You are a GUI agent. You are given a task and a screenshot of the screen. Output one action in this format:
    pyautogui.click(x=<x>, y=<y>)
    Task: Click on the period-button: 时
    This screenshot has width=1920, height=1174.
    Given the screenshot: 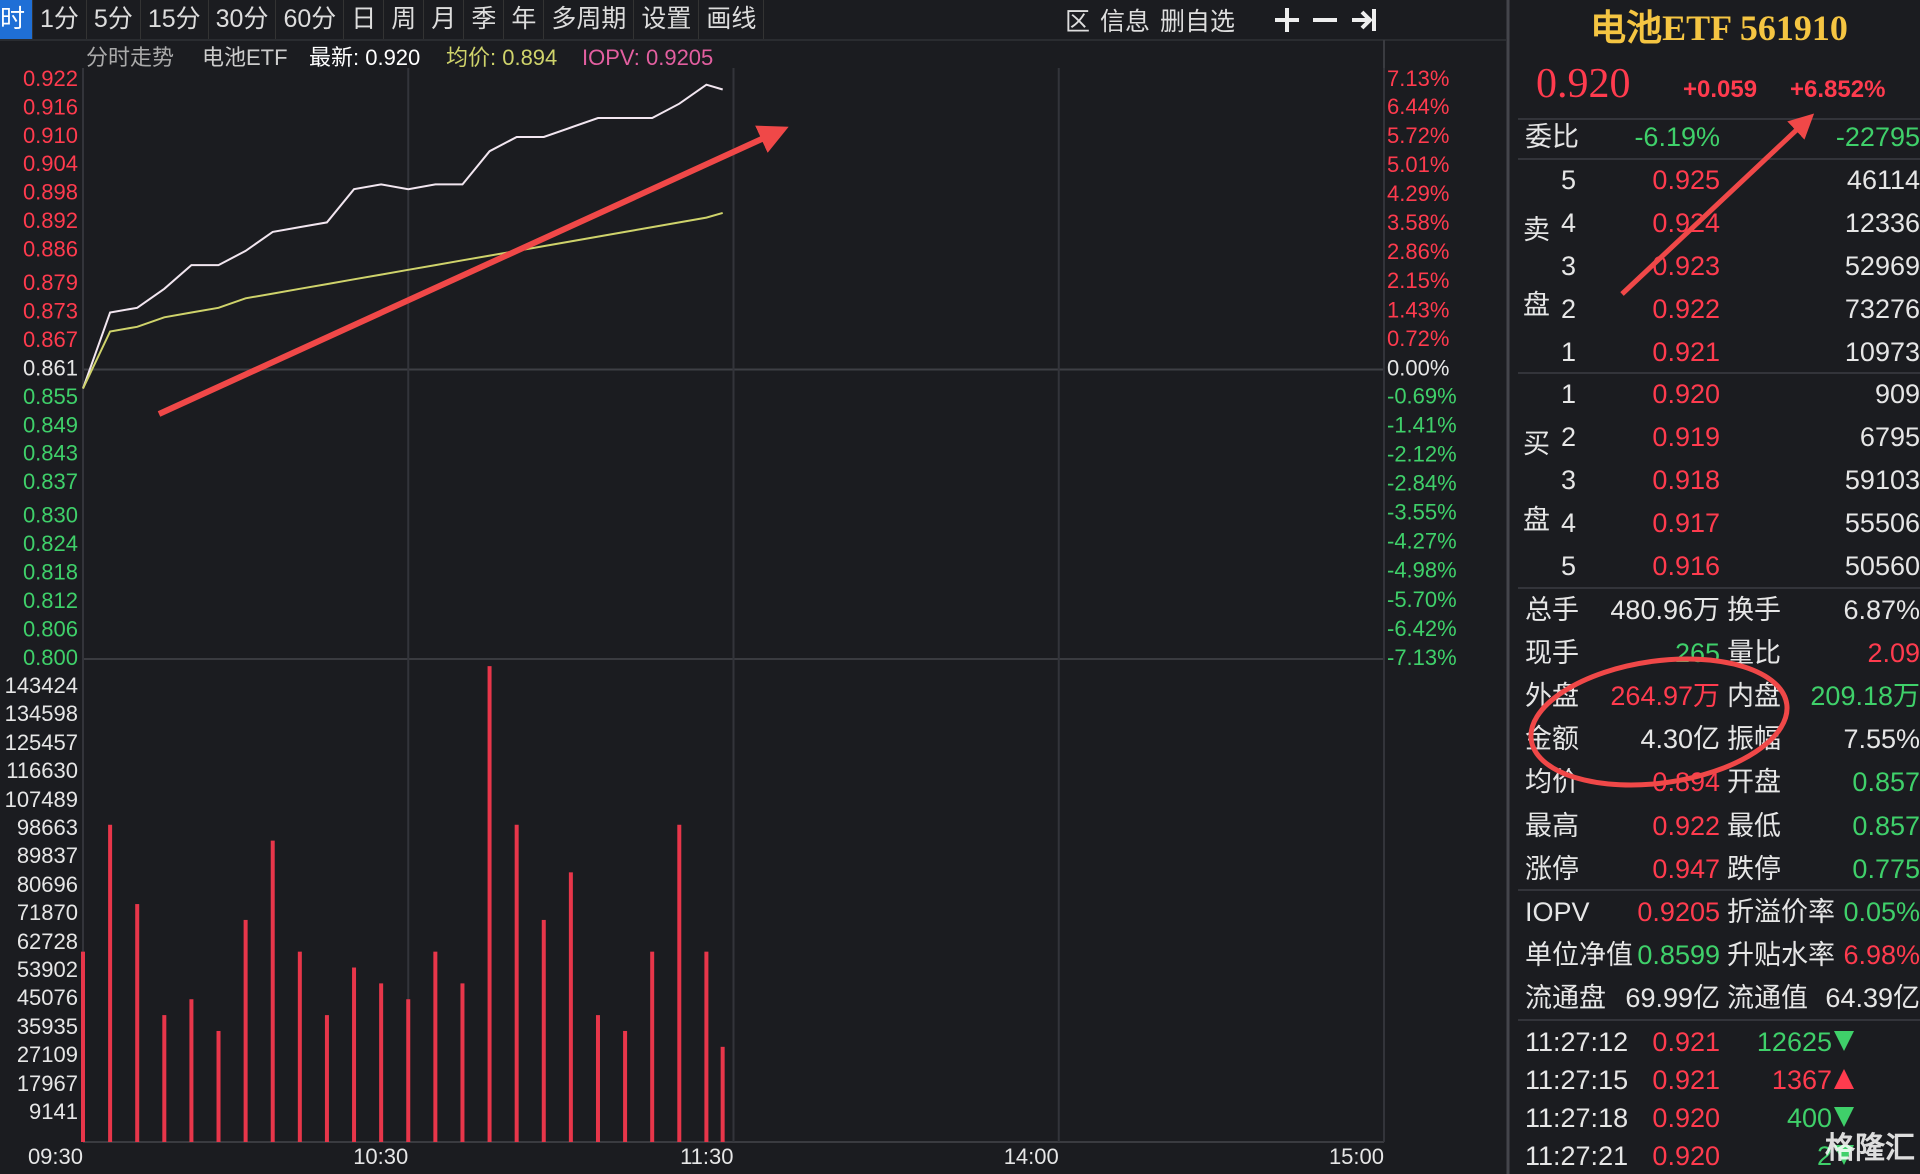 What is the action you would take?
    pyautogui.click(x=17, y=19)
    